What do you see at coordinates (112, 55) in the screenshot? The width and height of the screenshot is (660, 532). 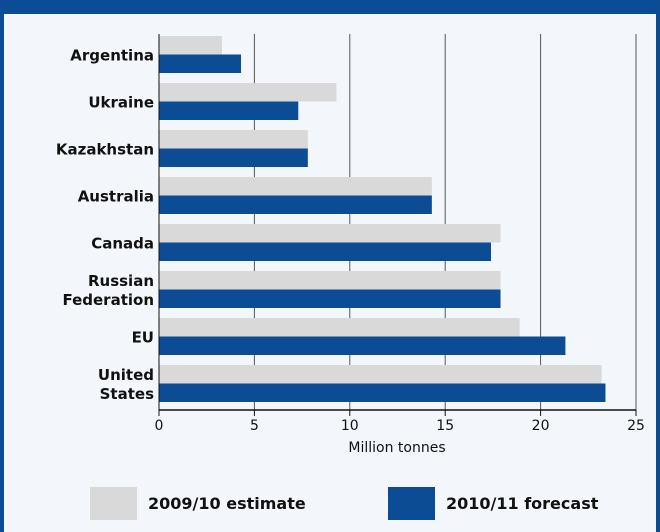 I see `category-label: Argentina` at bounding box center [112, 55].